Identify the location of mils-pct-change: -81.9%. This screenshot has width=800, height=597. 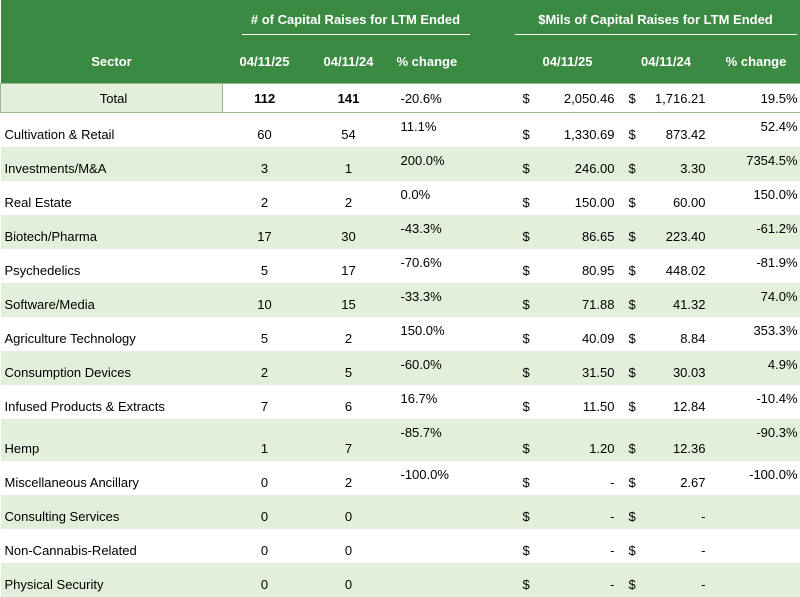
(756, 266).